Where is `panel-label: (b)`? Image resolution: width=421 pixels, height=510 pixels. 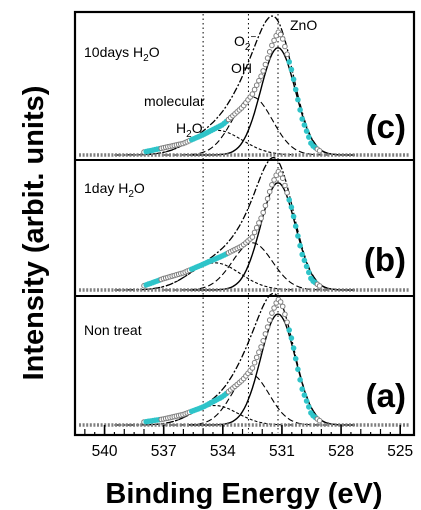
panel-label: (b) is located at coordinates (385, 259).